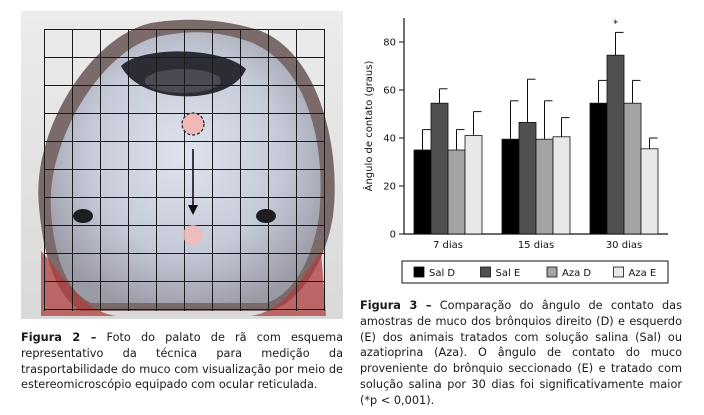 Image resolution: width=704 pixels, height=415 pixels. I want to click on frog-pharynx, so click(183, 81).